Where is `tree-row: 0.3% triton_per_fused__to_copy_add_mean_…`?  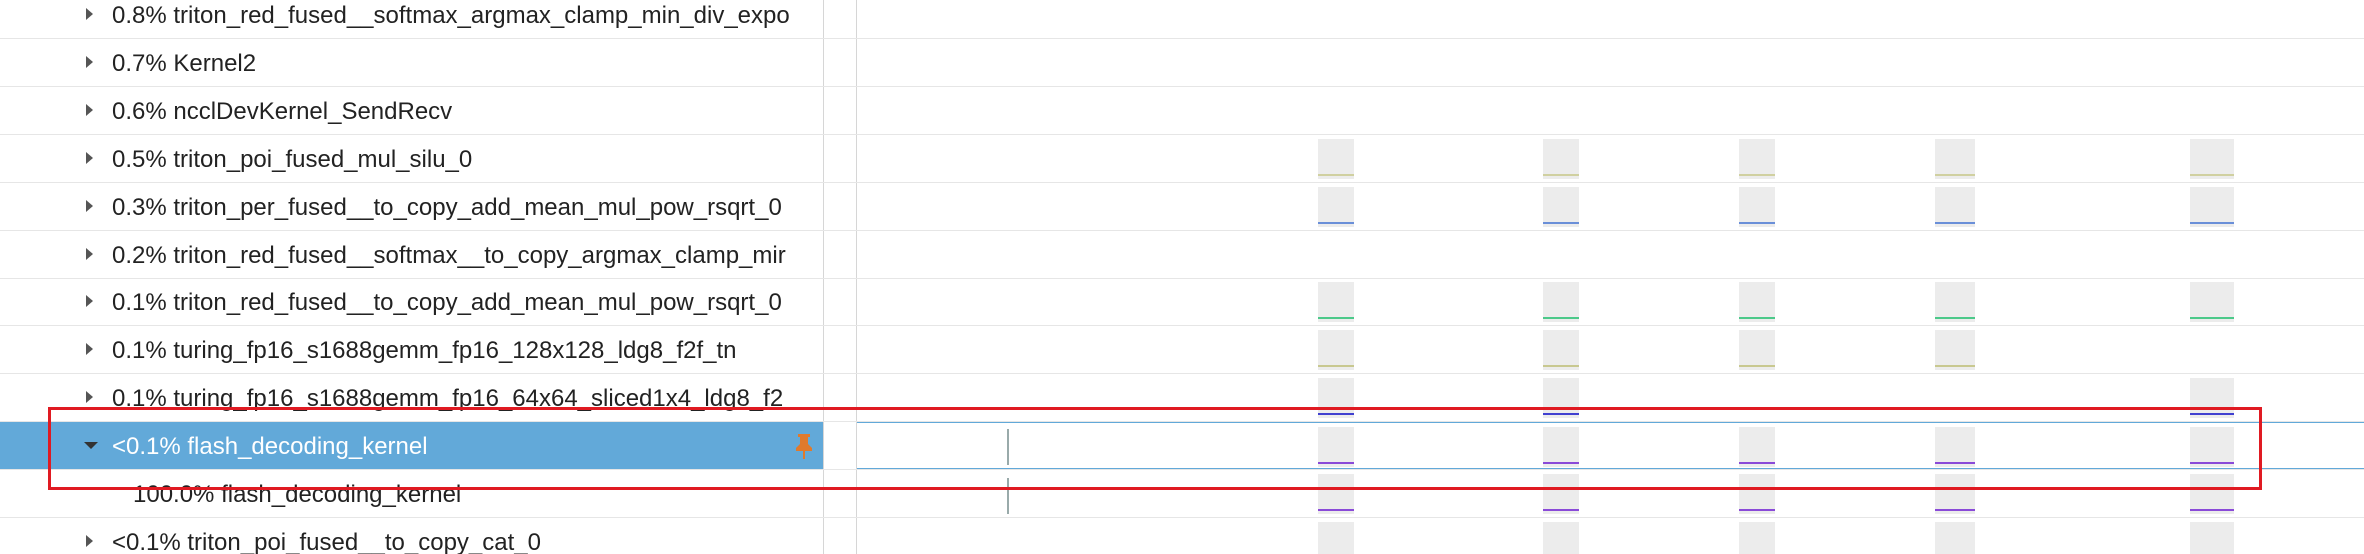
tree-row: 0.3% triton_per_fused__to_copy_add_mean_… is located at coordinates (1182, 207).